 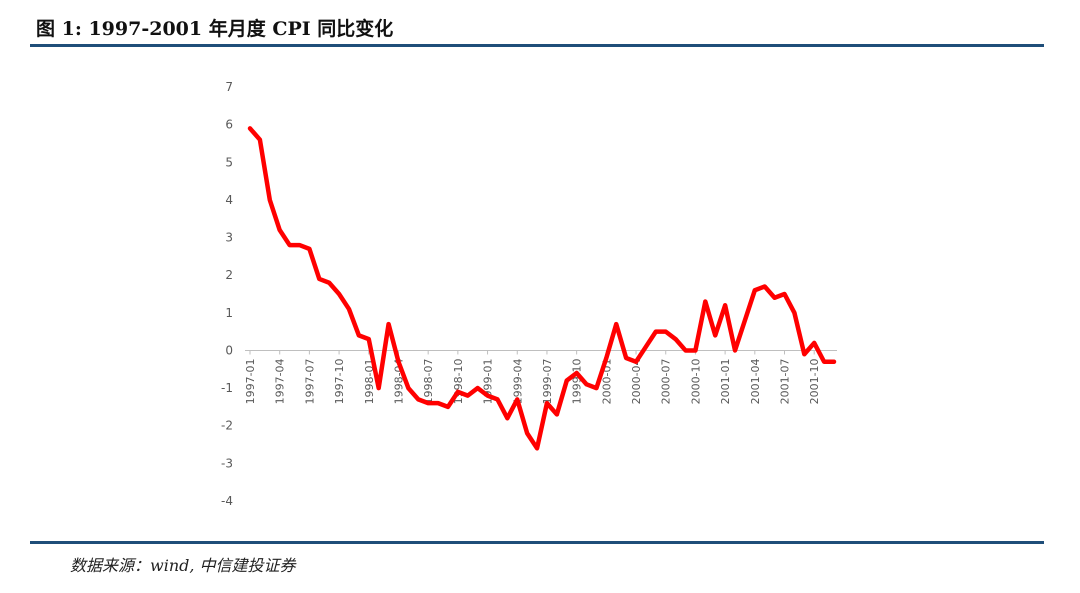 I want to click on x-tick-label: 1997-10, so click(x=339, y=381).